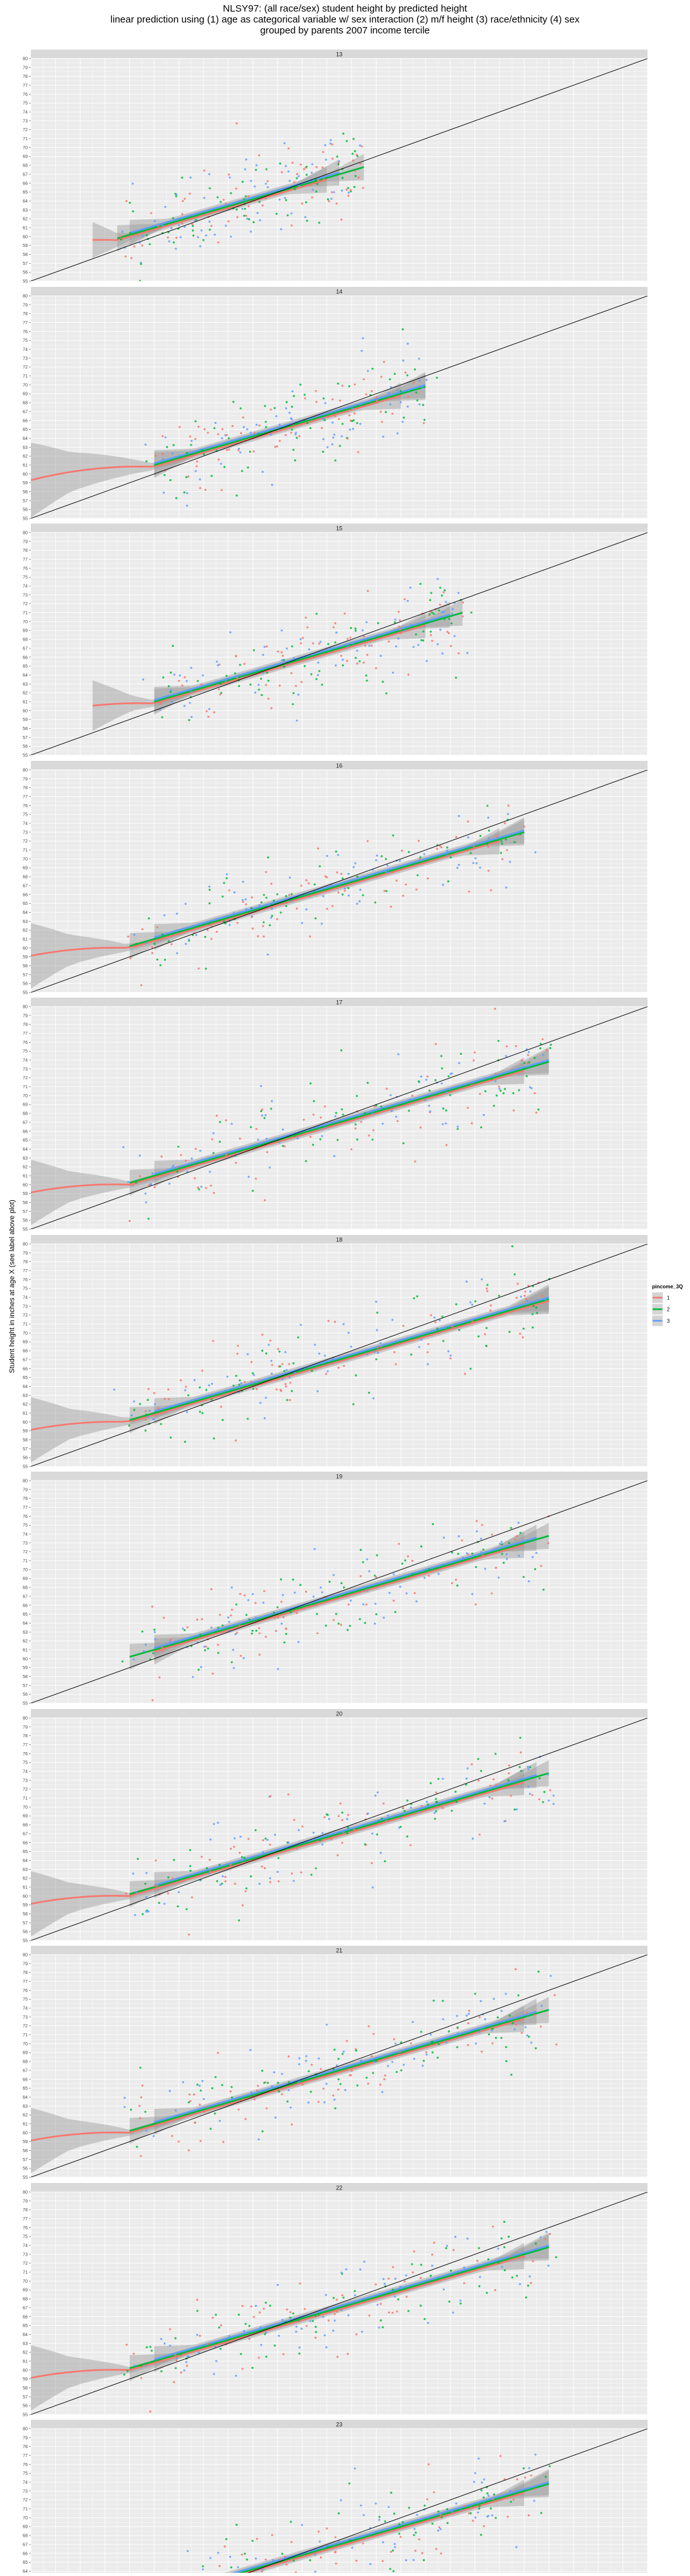 This screenshot has width=690, height=2576. Describe the element at coordinates (25, 1499) in the screenshot. I see `y-tick-label: 78` at that location.